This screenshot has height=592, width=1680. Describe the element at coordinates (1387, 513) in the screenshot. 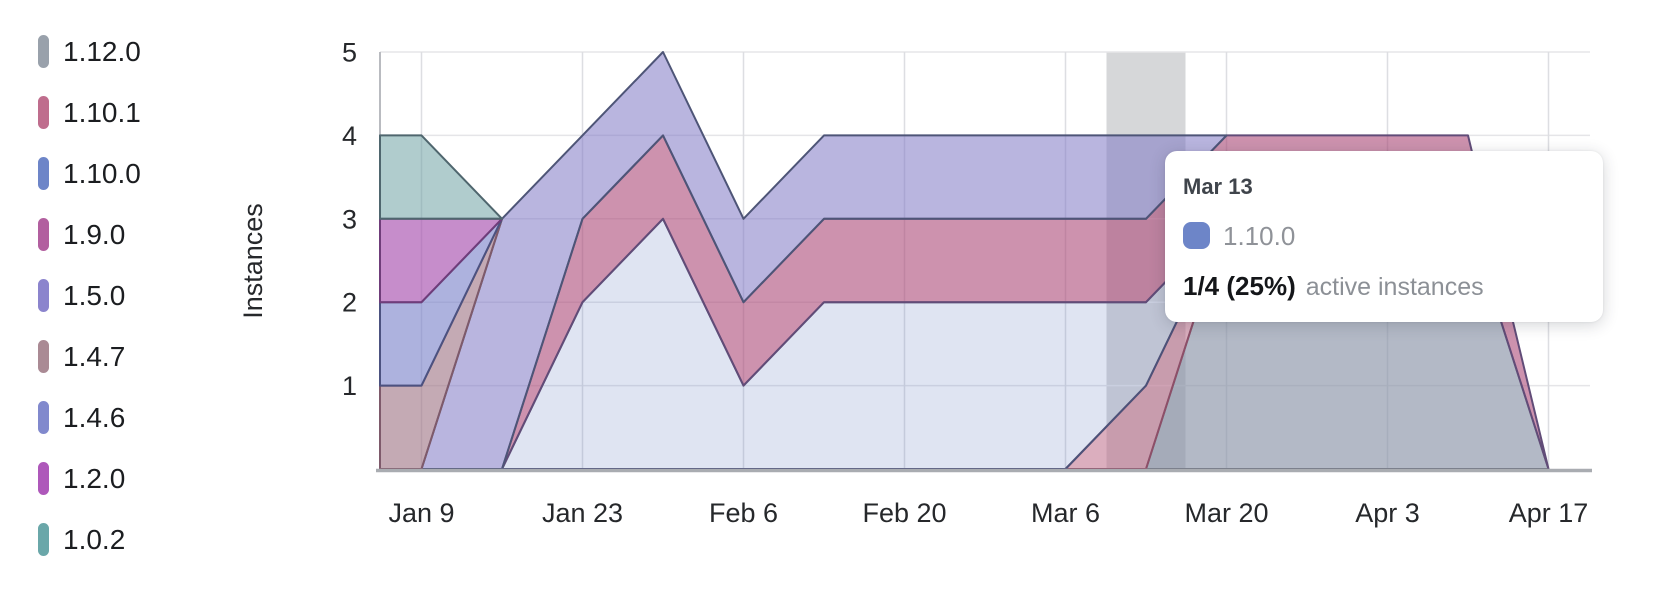

I see `x-tick-label: Apr 3` at that location.